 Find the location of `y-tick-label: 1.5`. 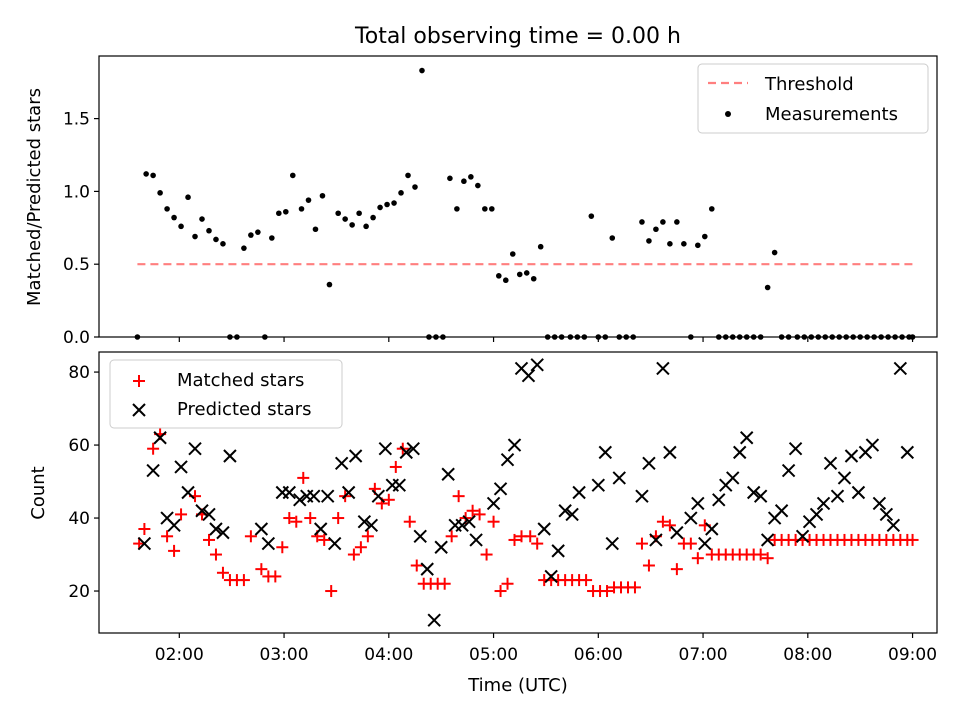

y-tick-label: 1.5 is located at coordinates (76, 120).